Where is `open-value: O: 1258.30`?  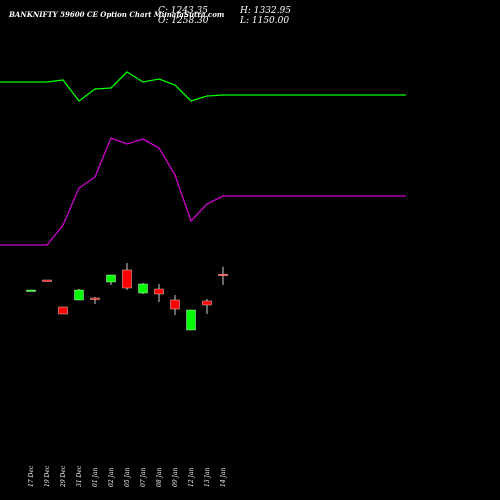
open-value: O: 1258.30 is located at coordinates (183, 21).